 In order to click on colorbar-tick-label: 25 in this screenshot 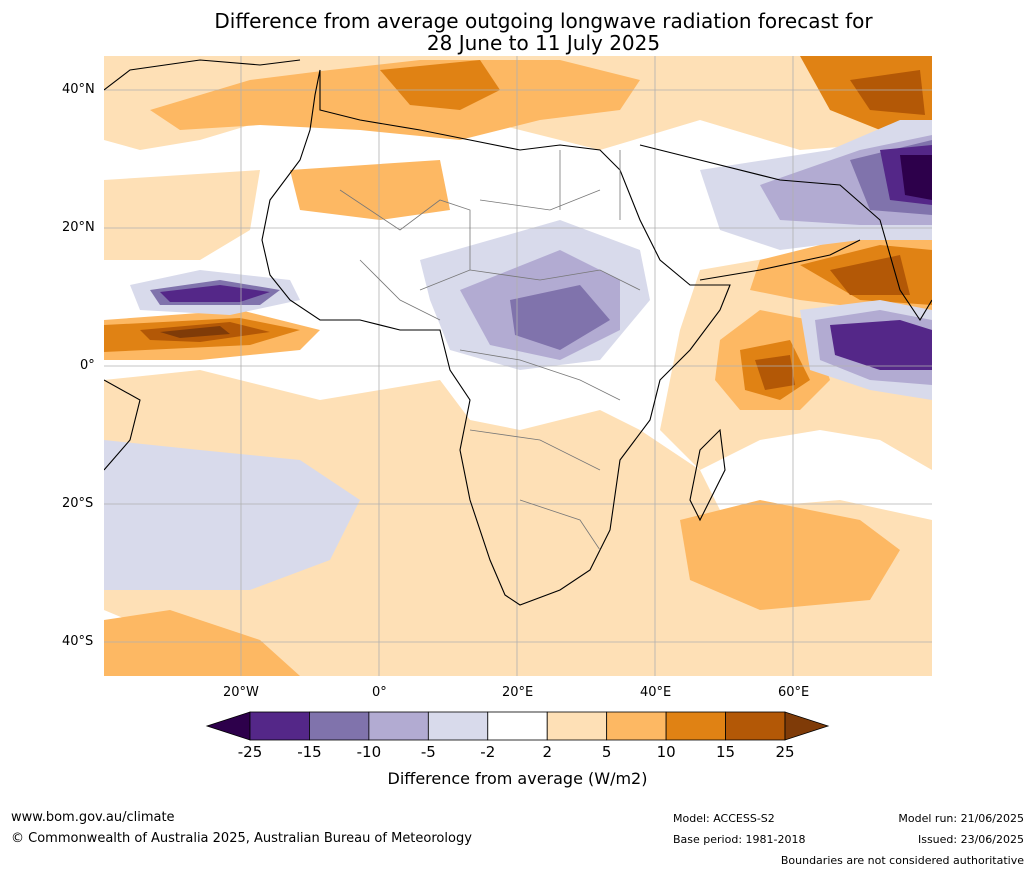, I will do `click(784, 752)`.